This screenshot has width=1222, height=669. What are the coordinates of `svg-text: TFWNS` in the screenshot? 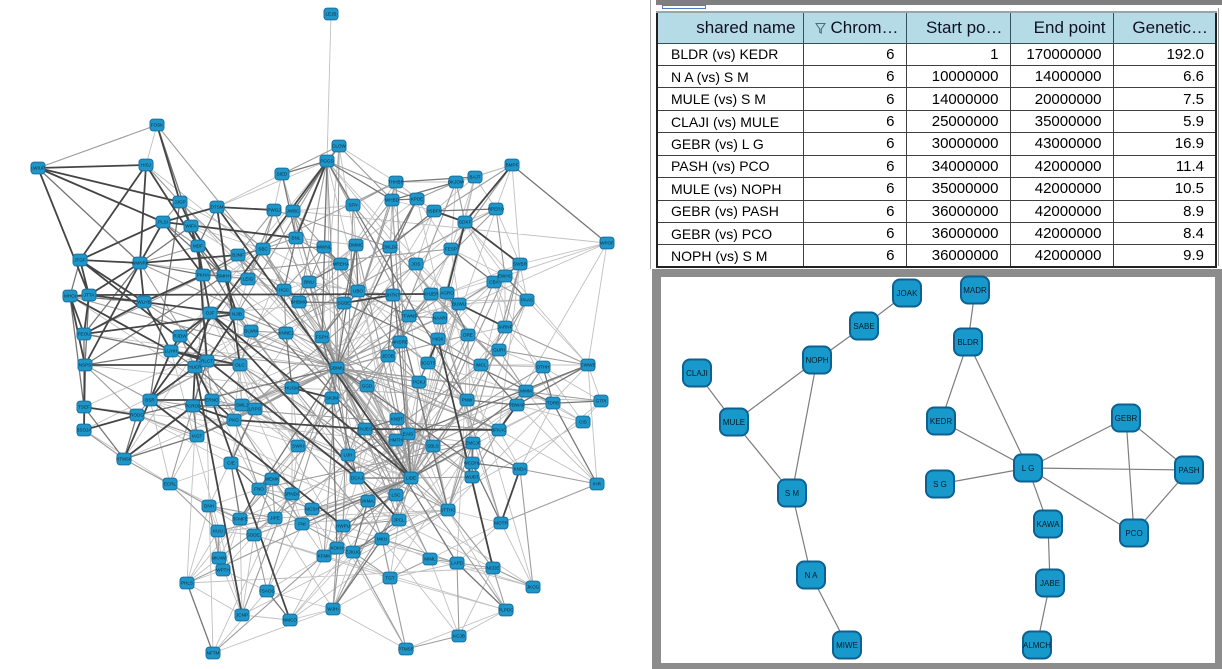 It's located at (409, 316).